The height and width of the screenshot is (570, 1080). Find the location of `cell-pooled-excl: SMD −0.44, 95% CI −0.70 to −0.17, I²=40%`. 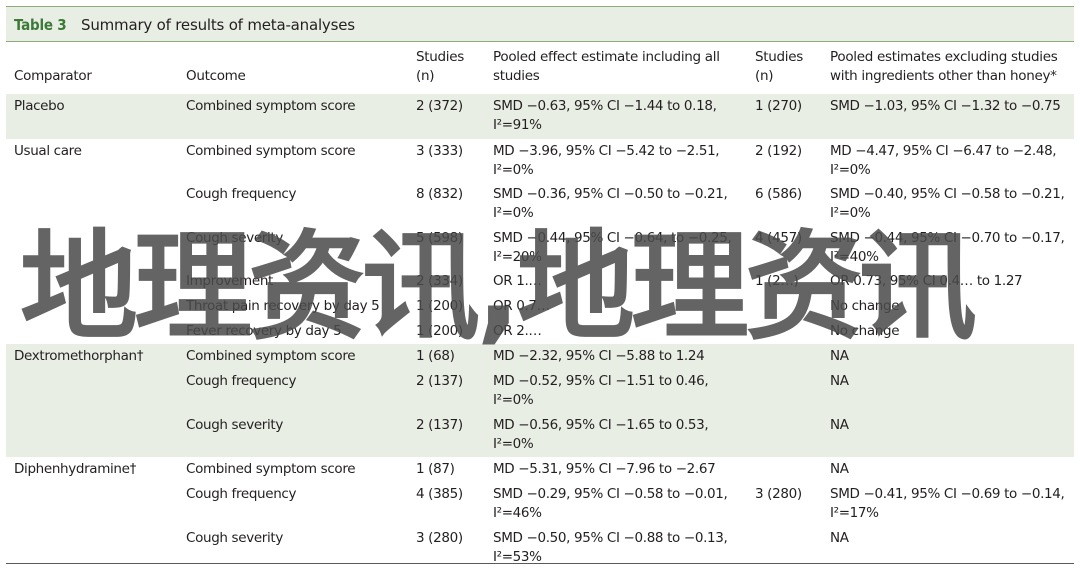

cell-pooled-excl: SMD −0.44, 95% CI −0.70 to −0.17, I²=40% is located at coordinates (947, 247).